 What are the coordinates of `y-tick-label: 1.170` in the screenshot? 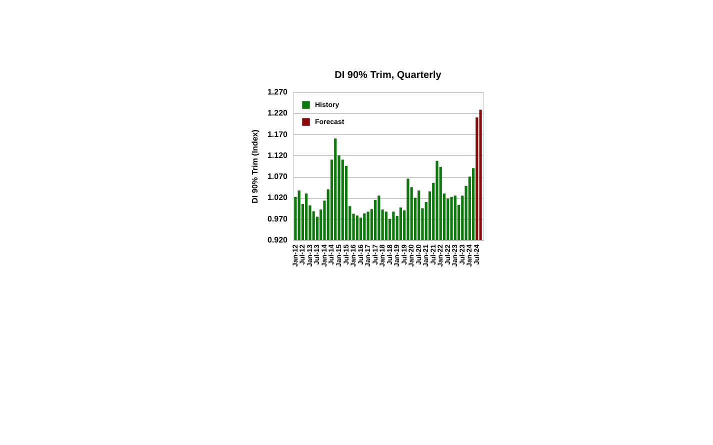 It's located at (277, 134).